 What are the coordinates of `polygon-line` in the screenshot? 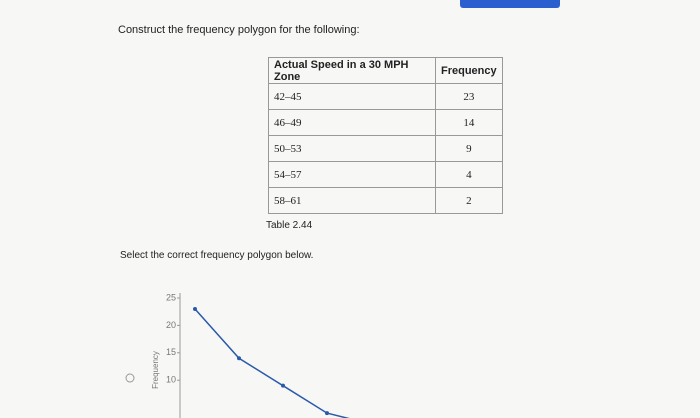 It's located at (272, 363).